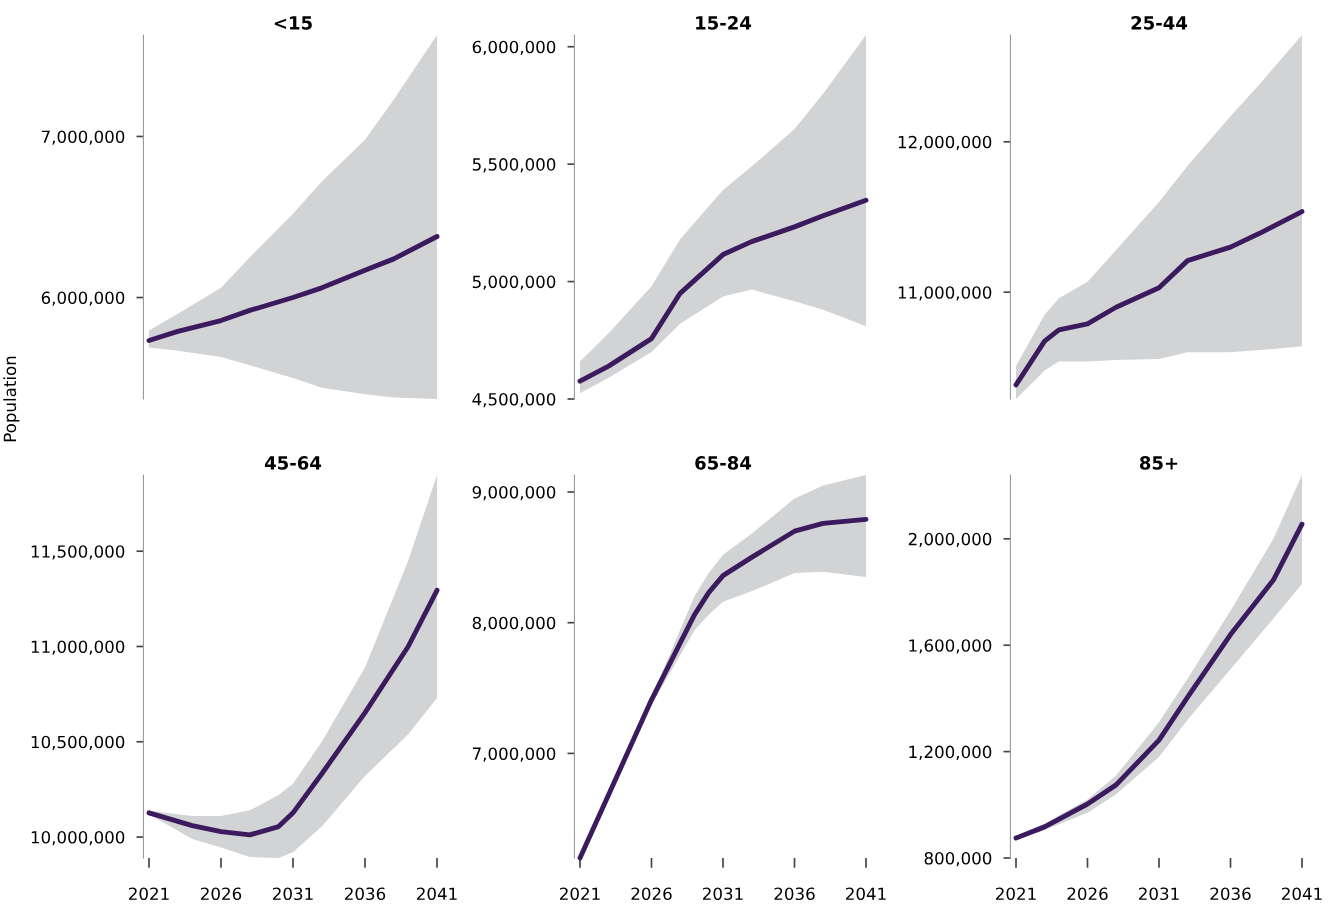  I want to click on y-tick-label: 10,000,000, so click(78, 838).